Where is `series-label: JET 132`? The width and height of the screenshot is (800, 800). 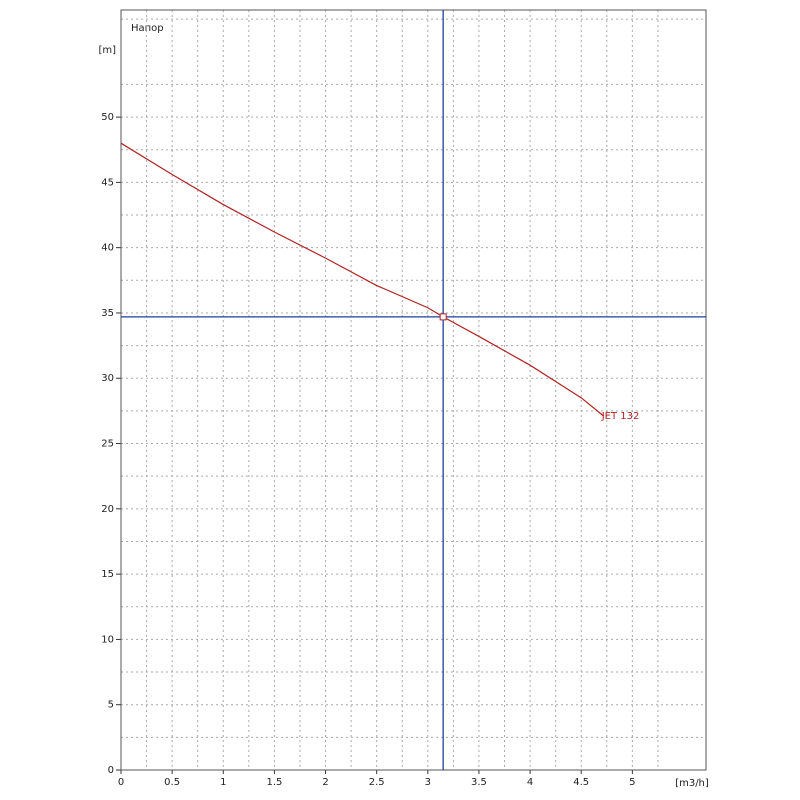 series-label: JET 132 is located at coordinates (620, 416).